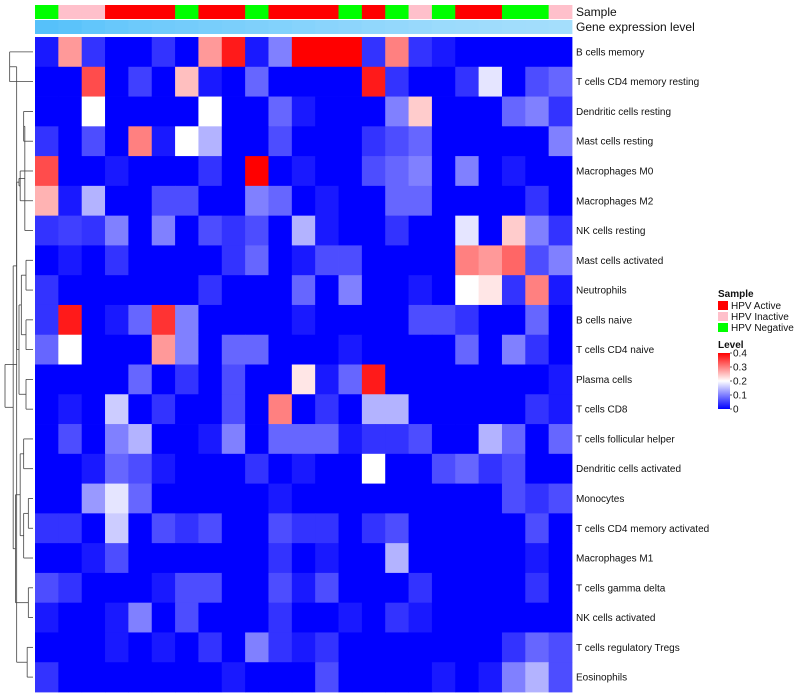 This screenshot has height=700, width=800. I want to click on row-label: Mast cells activated, so click(619, 261).